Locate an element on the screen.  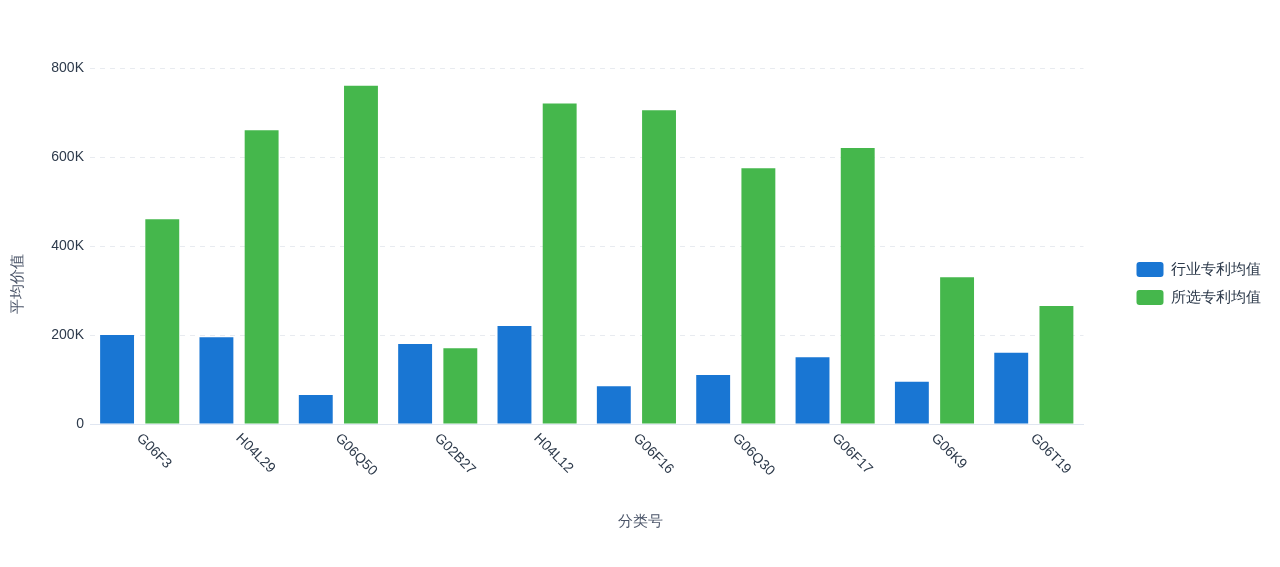
y-tick-label: 400K is located at coordinates (68, 244).